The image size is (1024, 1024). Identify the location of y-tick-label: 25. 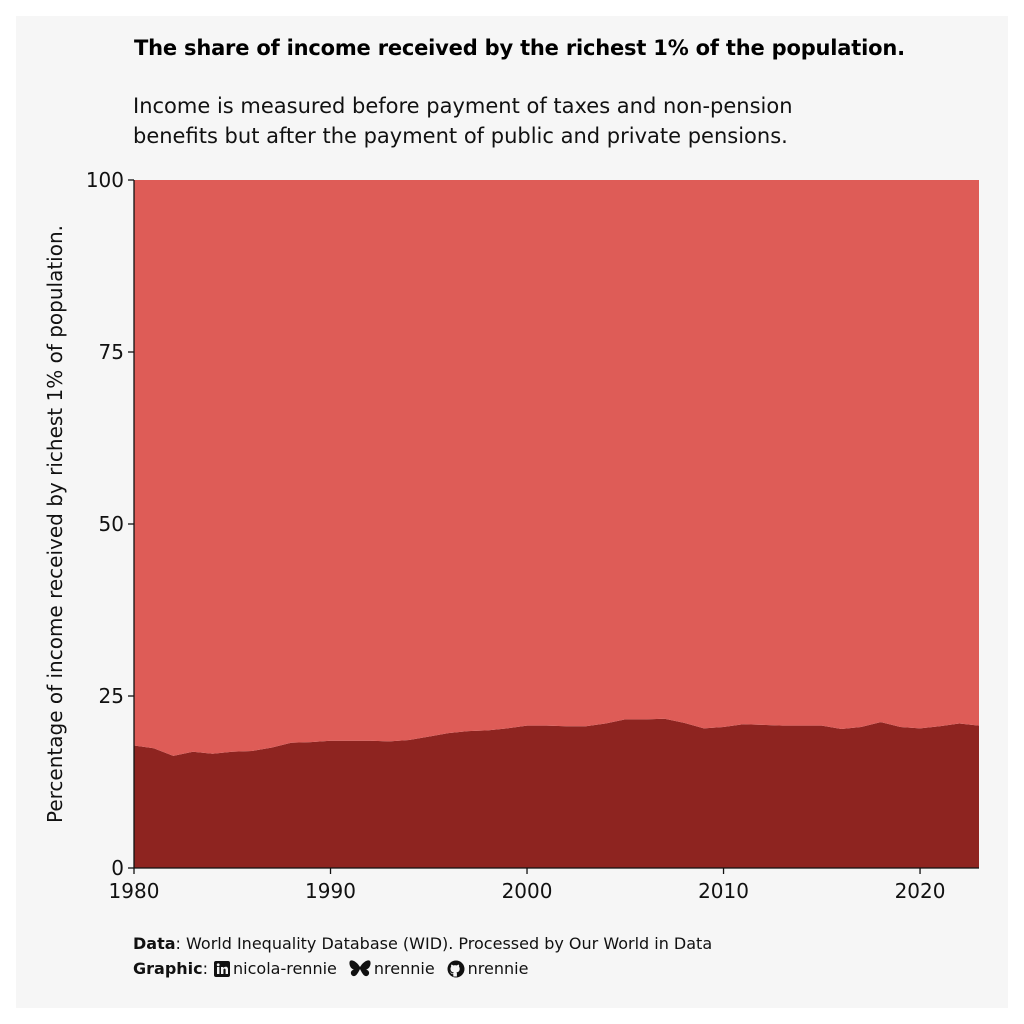
(111, 696).